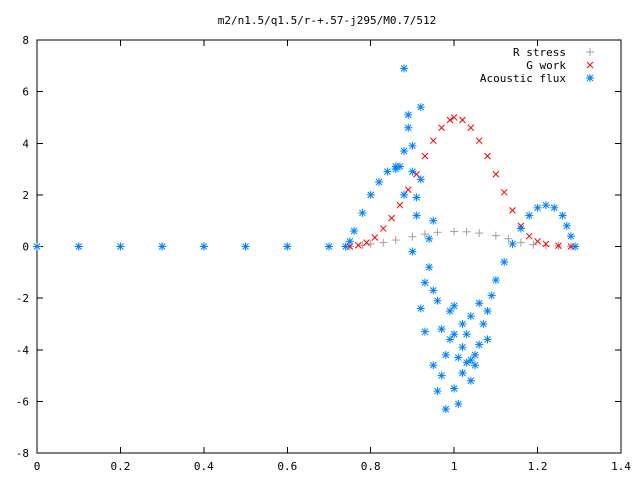 The height and width of the screenshot is (480, 640). Describe the element at coordinates (22, 298) in the screenshot. I see `y-tick-label: -2` at that location.